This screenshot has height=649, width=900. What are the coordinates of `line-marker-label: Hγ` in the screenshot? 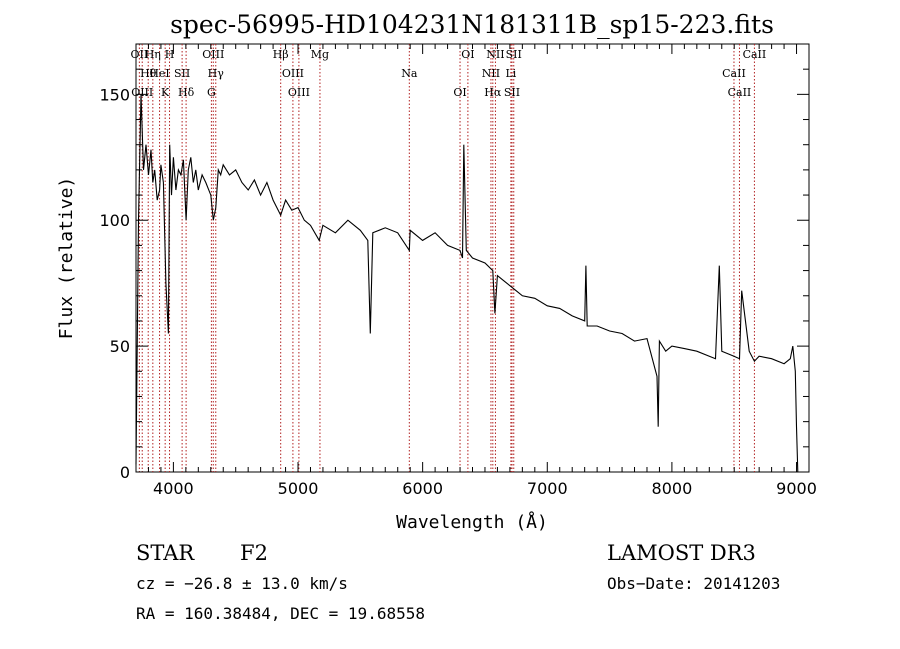 It's located at (216, 73).